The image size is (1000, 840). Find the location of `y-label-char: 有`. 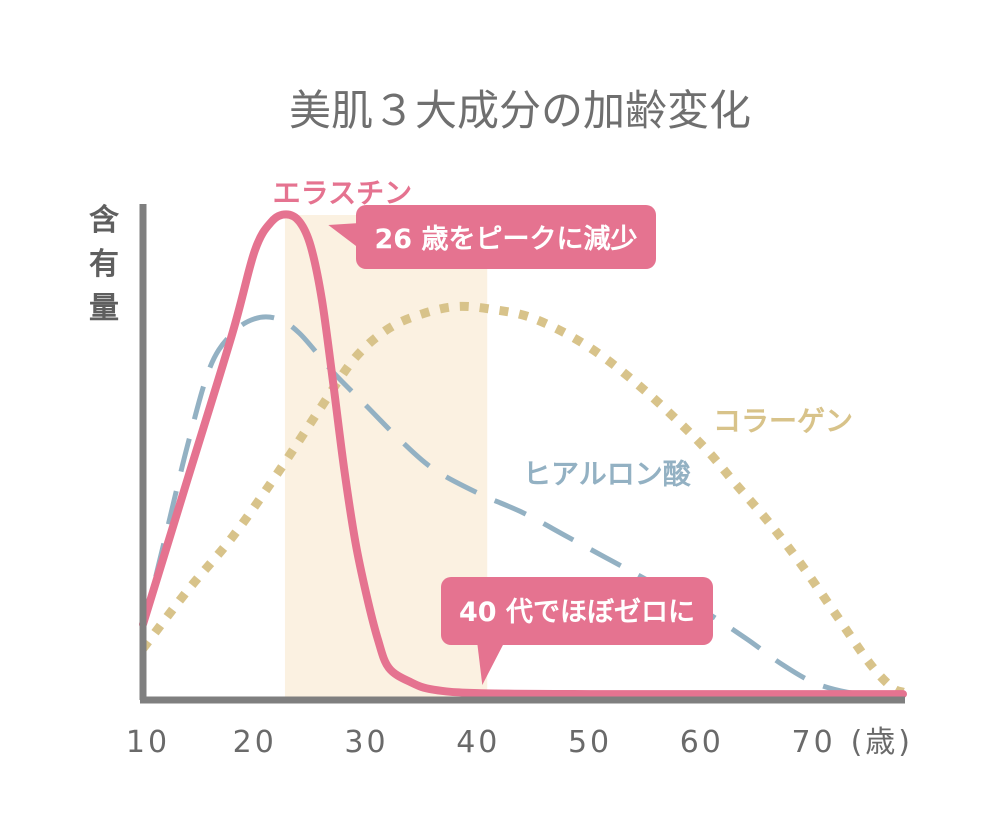

y-label-char: 有 is located at coordinates (104, 264).